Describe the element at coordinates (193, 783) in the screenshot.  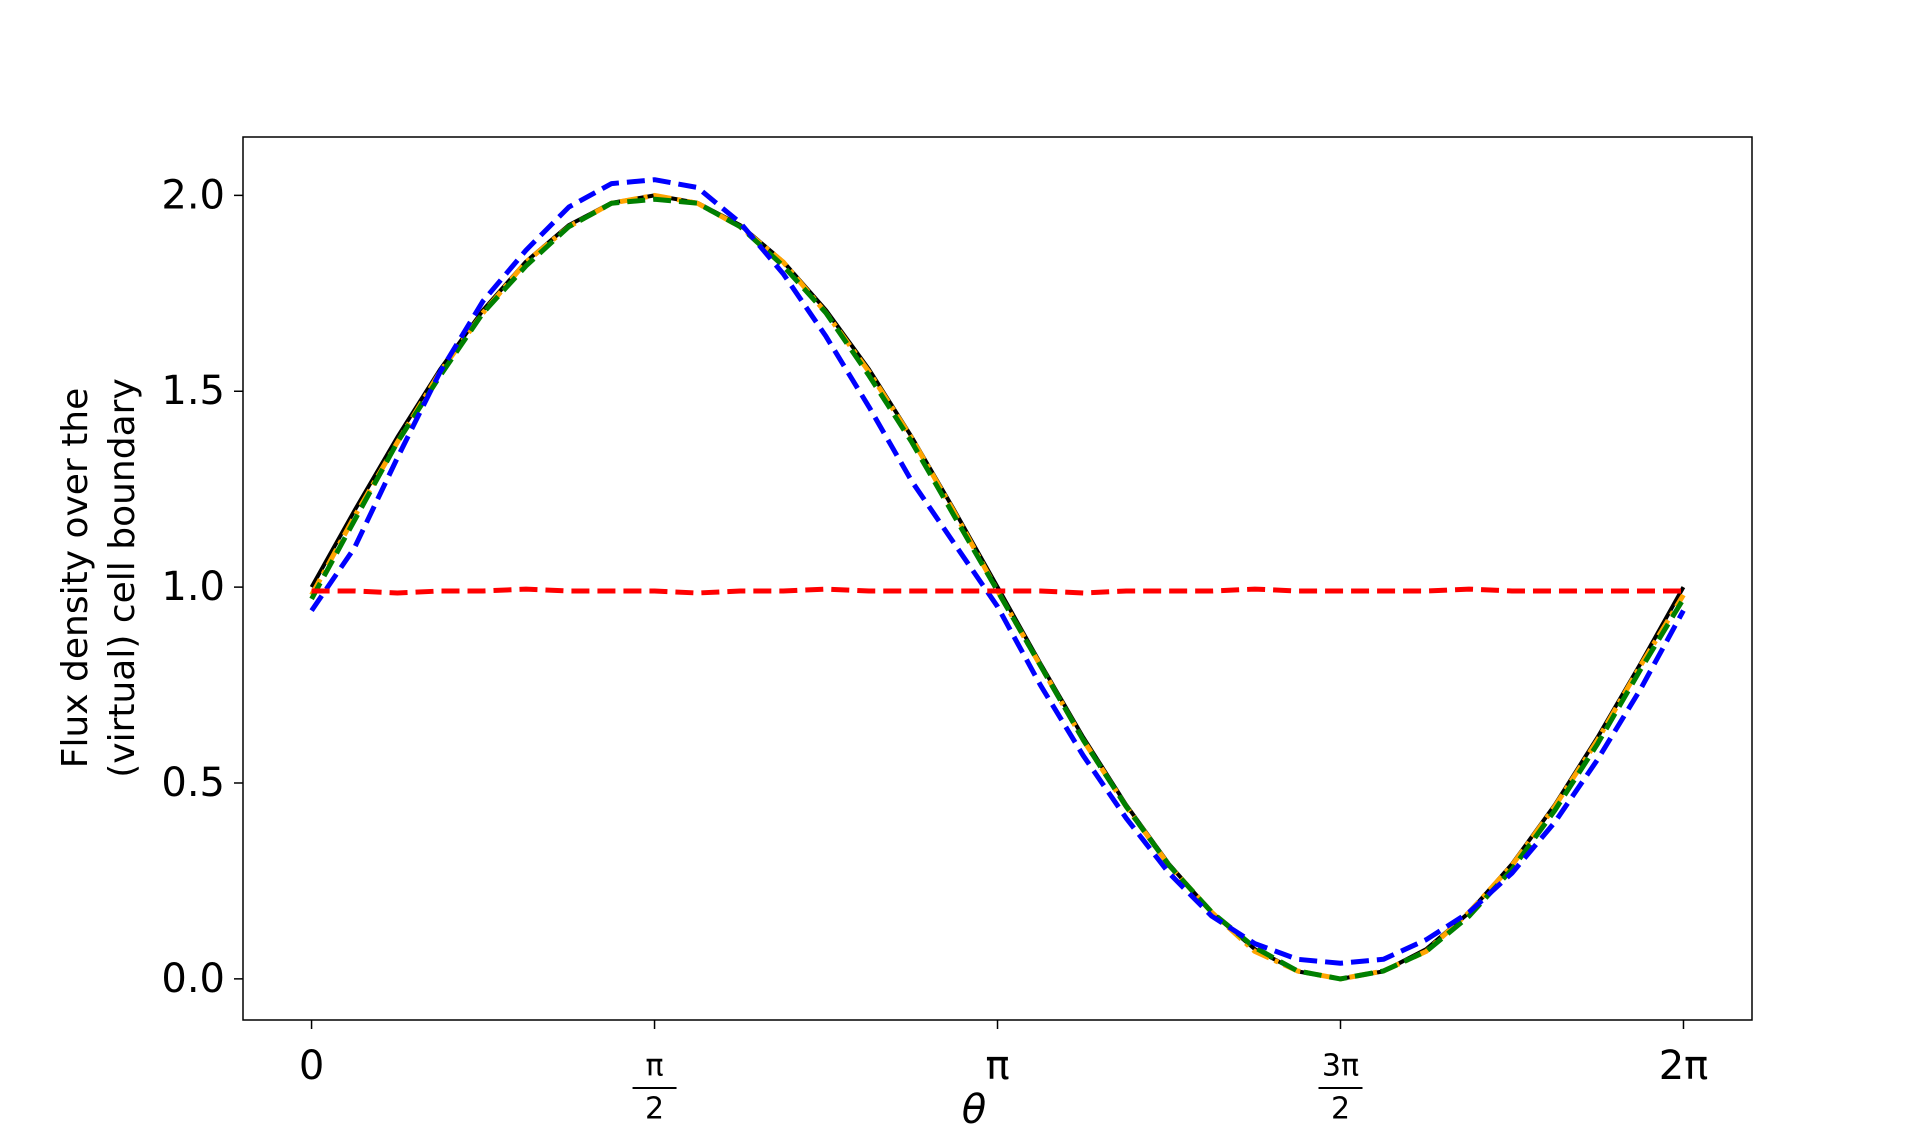
I see `y-tick-label: 0.5` at that location.